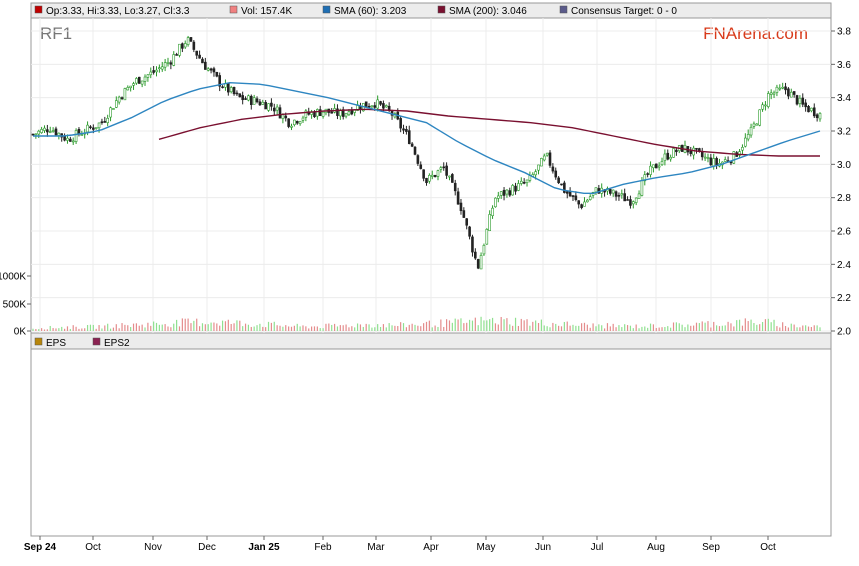  Describe the element at coordinates (597, 547) in the screenshot. I see `x-tick-label: Jul` at that location.